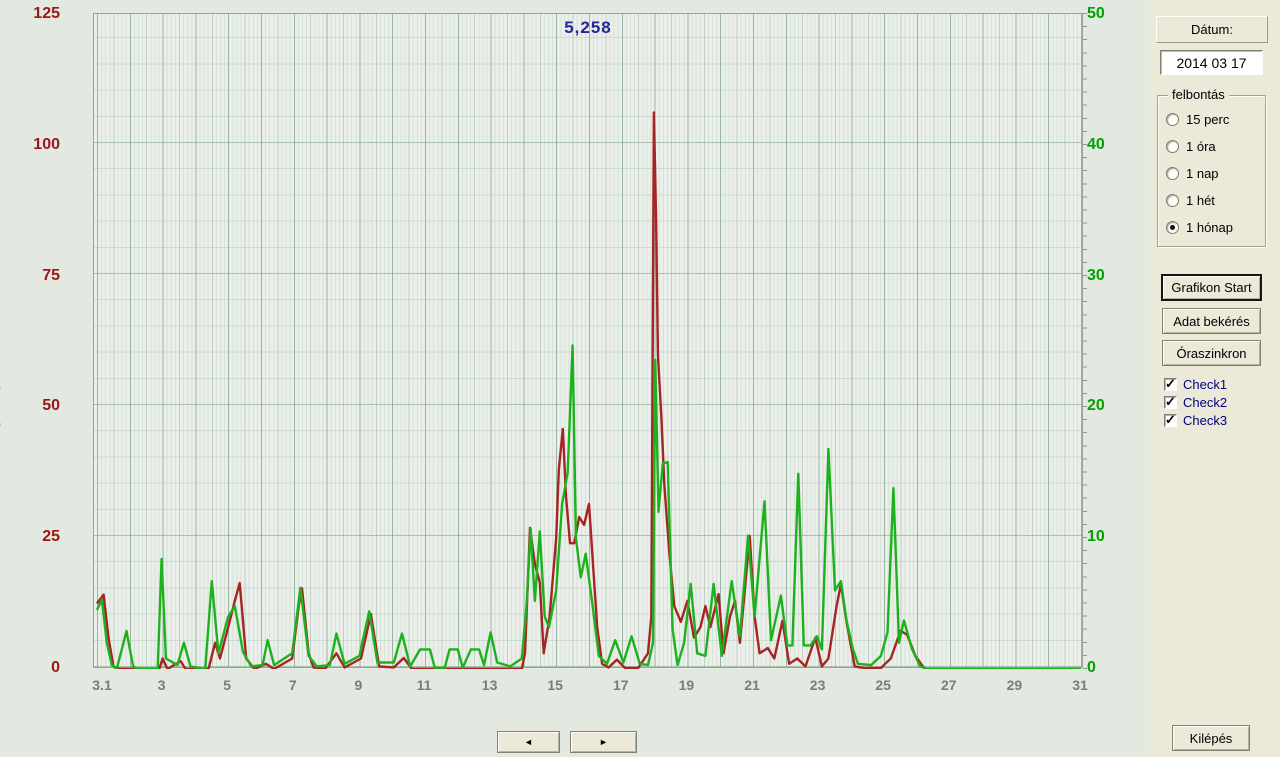  I want to click on left-axis-tick-label: 0, so click(55, 667).